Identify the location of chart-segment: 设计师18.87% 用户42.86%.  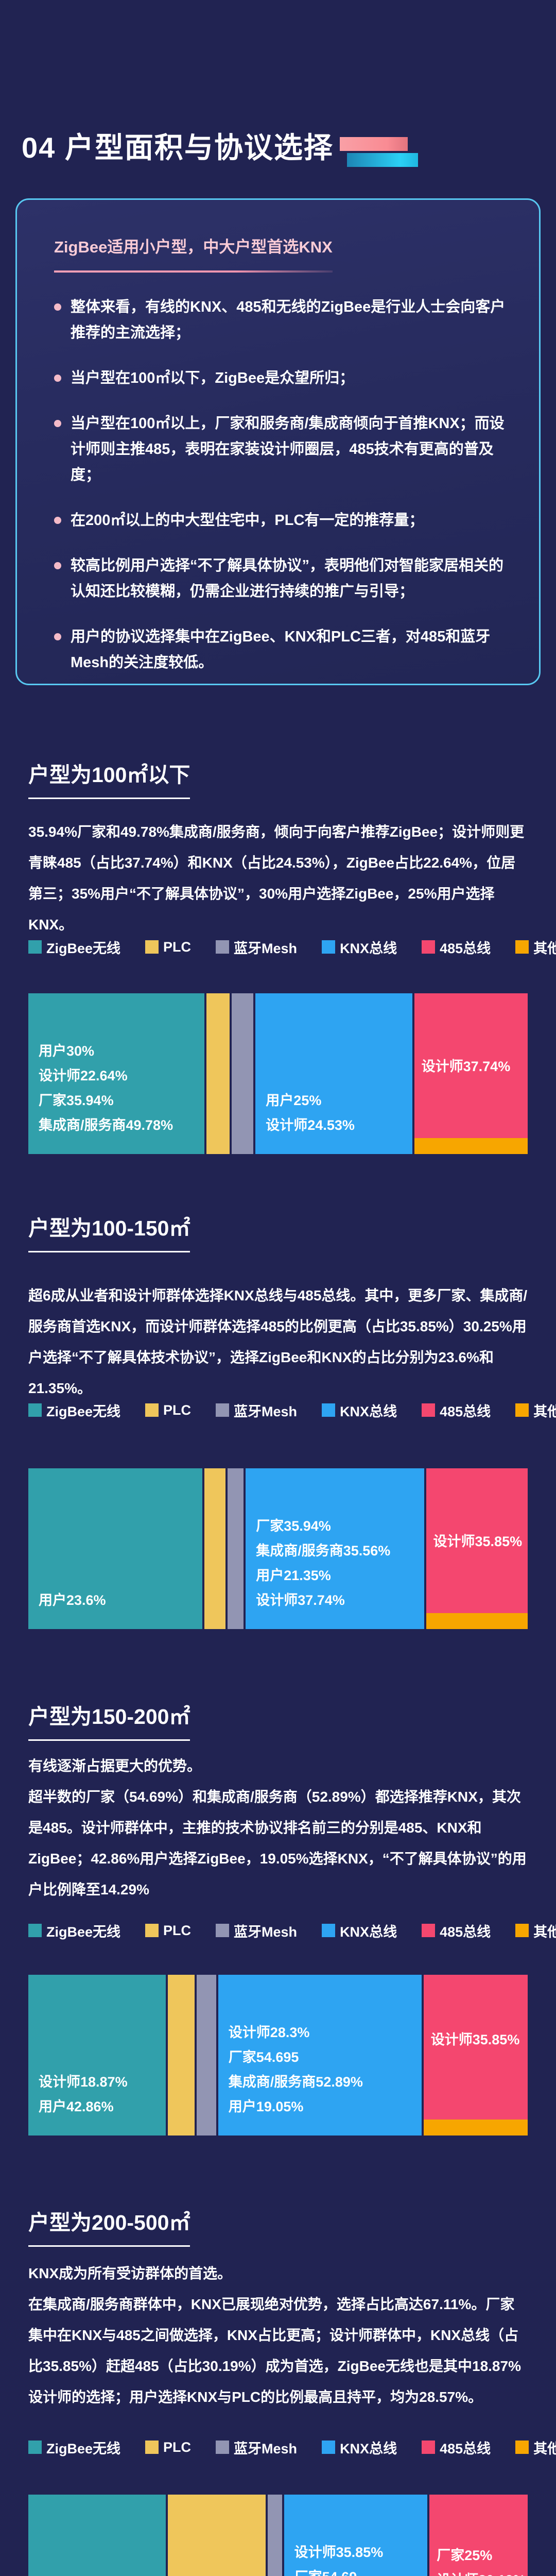
(97, 2055).